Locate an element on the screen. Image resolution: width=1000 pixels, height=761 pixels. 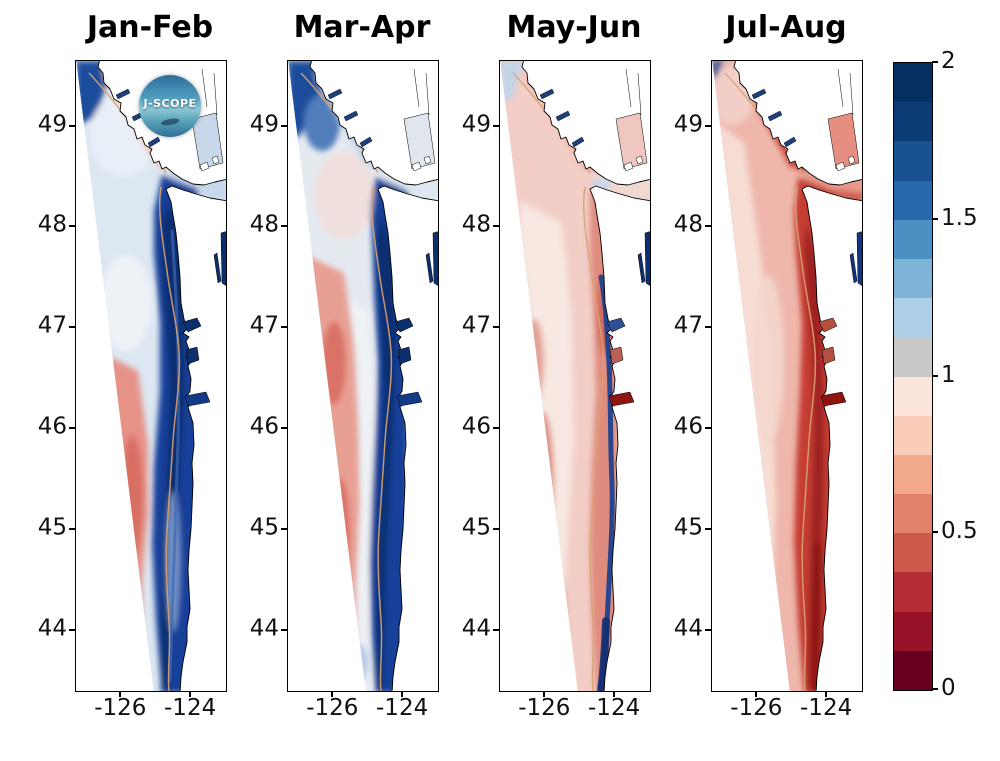
colorbar-segments is located at coordinates (913, 376).